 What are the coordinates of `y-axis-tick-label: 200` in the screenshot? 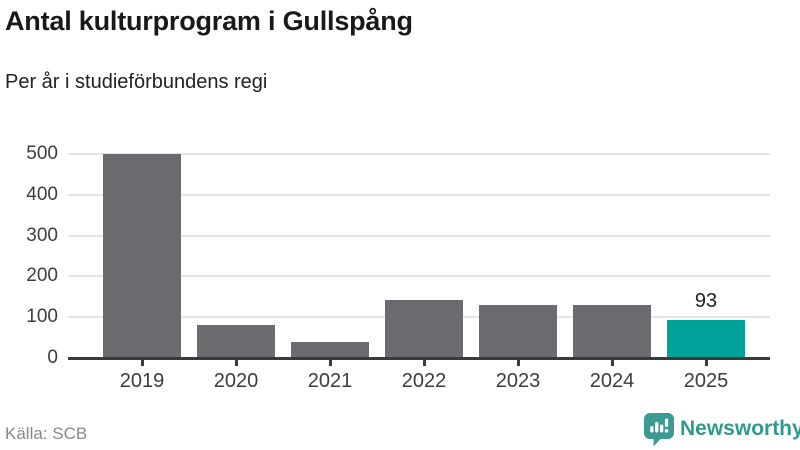 It's located at (42, 276).